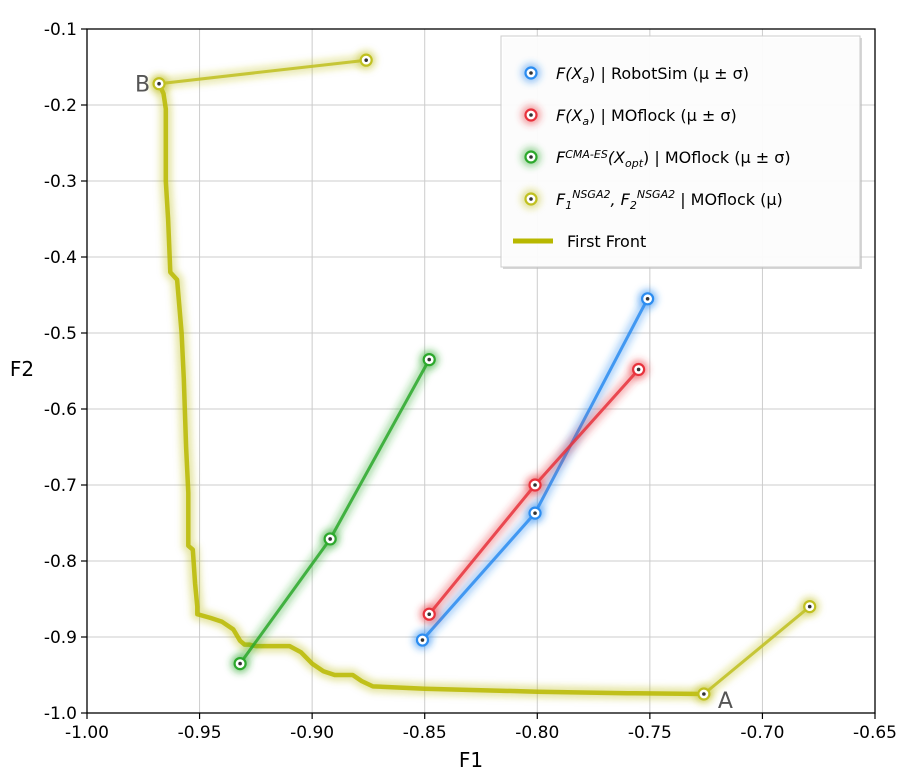 This screenshot has height=776, width=900. I want to click on legend-label: F(Xa) | MOflock (μ ± σ), so click(646, 117).